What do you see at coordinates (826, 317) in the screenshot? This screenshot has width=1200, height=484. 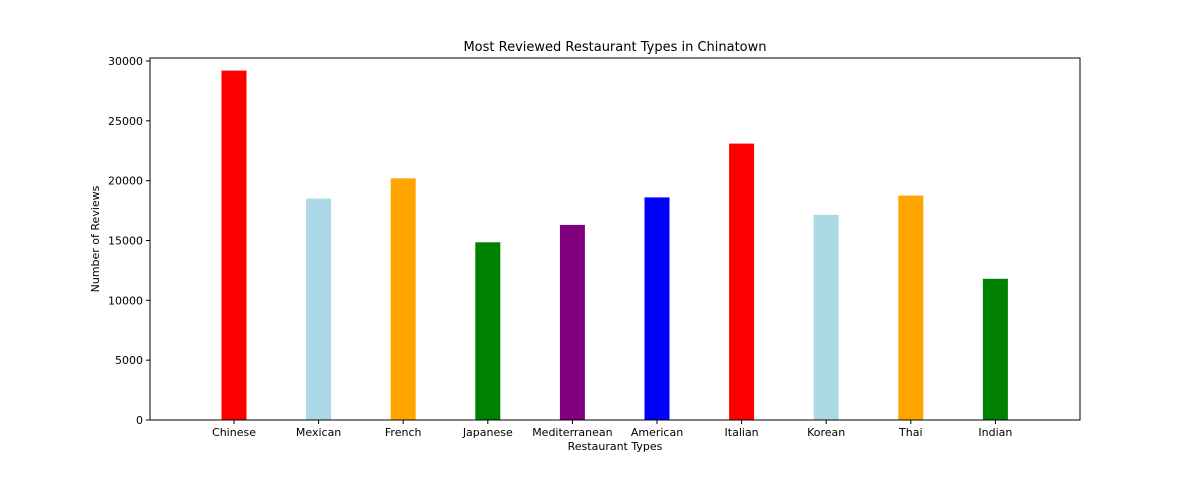 I see `bar-korean` at bounding box center [826, 317].